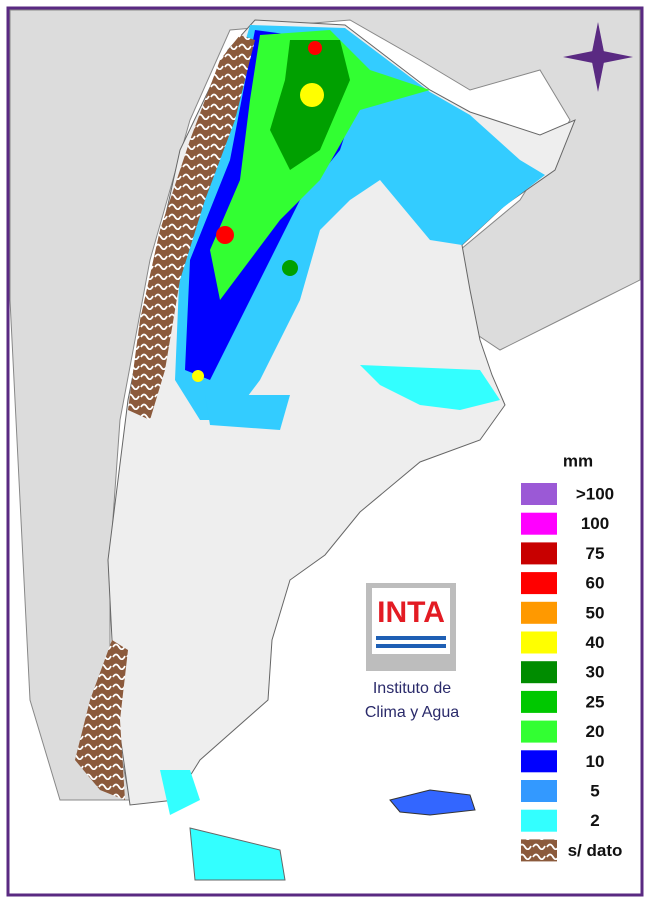 This screenshot has height=903, width=650. I want to click on legend-label: 5, so click(594, 790).